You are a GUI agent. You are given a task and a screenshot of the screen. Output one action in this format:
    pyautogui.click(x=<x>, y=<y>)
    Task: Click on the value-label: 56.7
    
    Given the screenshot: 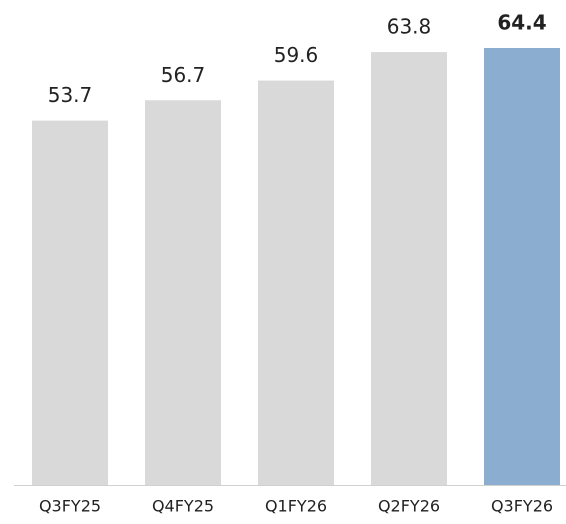 What is the action you would take?
    pyautogui.click(x=183, y=75)
    